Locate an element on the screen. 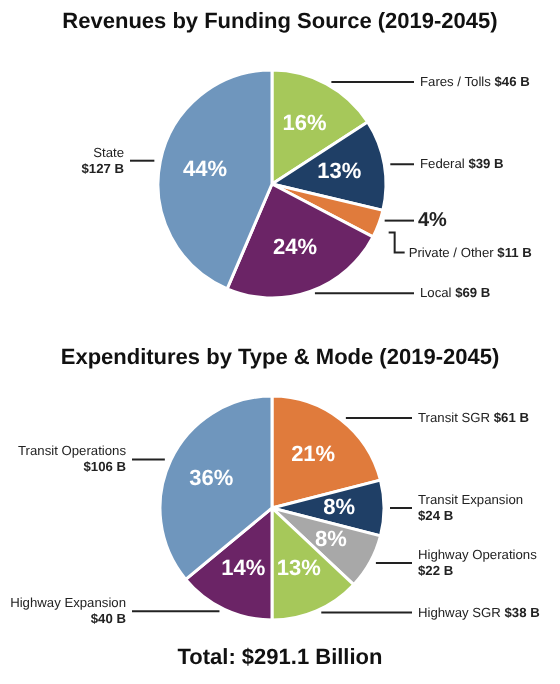  data-label: 16% is located at coordinates (305, 123).